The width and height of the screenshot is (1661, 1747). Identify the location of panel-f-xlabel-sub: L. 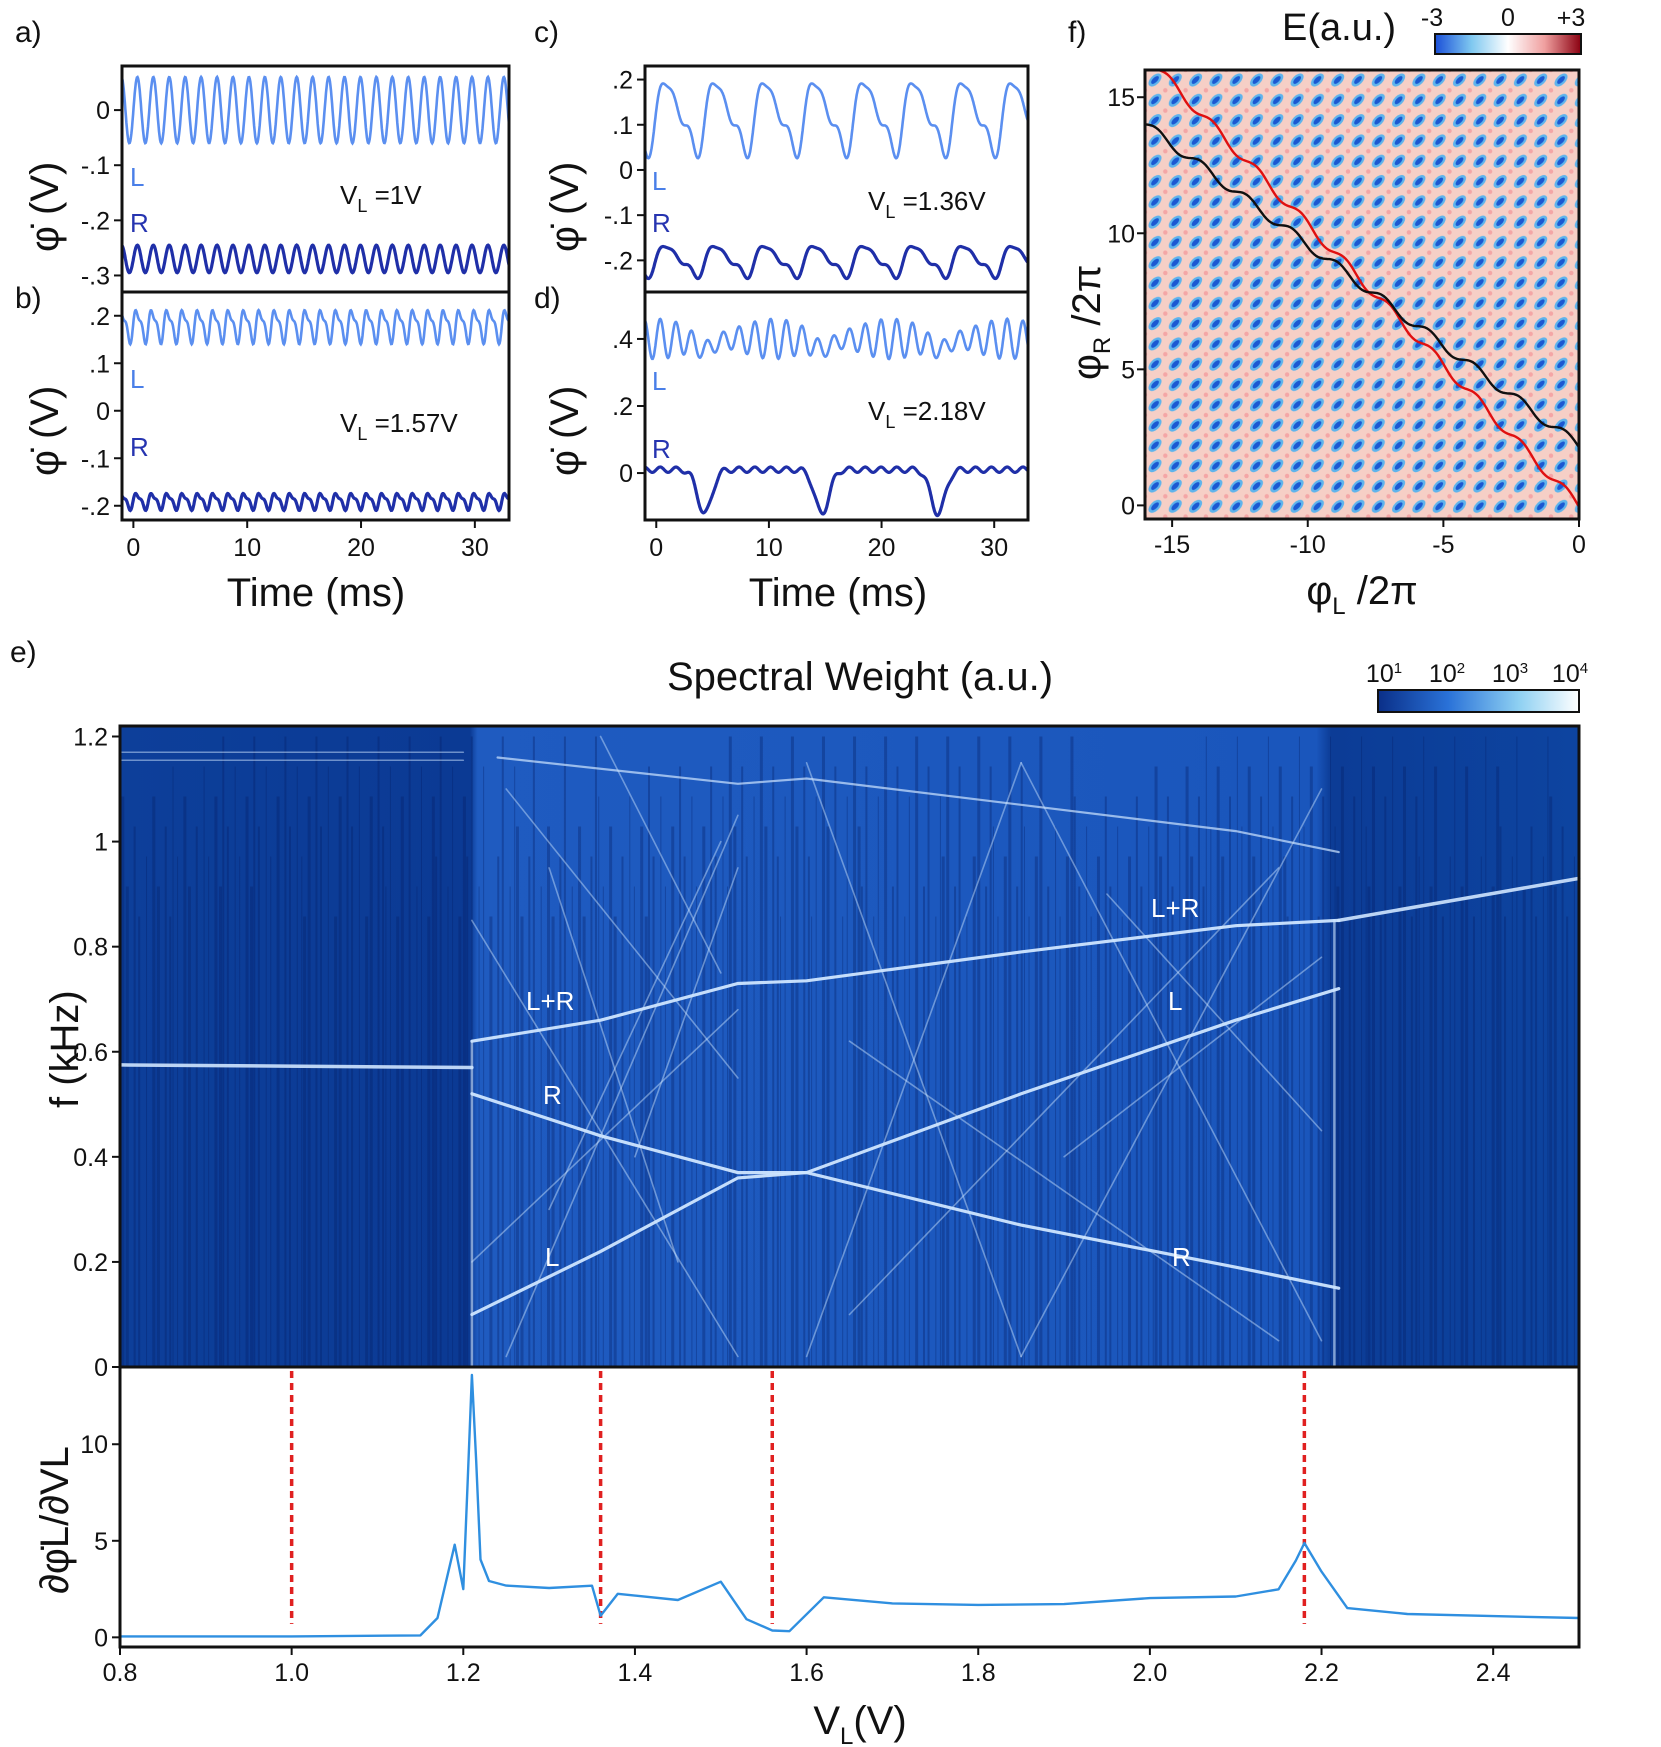
(1338, 606).